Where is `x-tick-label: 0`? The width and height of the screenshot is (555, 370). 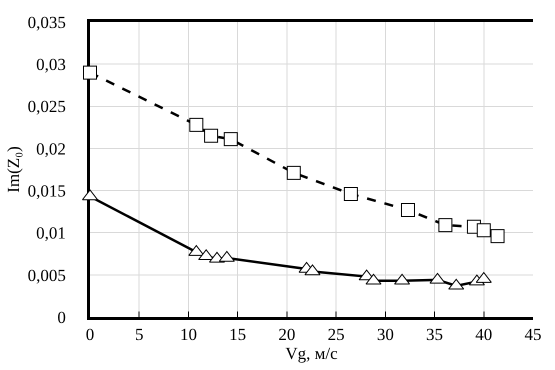 x-tick-label: 0 is located at coordinates (90, 334).